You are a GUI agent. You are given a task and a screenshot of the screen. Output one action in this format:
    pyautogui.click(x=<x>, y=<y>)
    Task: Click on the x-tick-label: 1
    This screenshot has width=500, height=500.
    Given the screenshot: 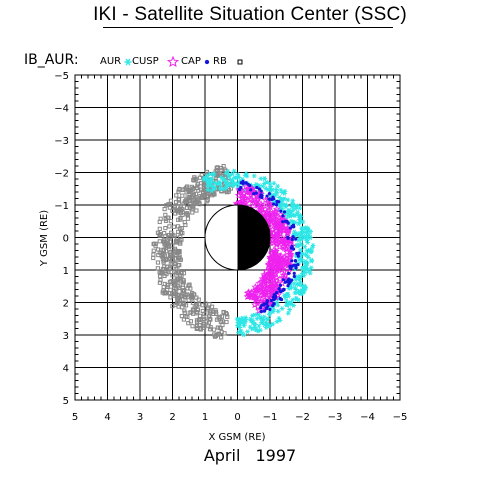 What is the action you would take?
    pyautogui.click(x=205, y=417)
    